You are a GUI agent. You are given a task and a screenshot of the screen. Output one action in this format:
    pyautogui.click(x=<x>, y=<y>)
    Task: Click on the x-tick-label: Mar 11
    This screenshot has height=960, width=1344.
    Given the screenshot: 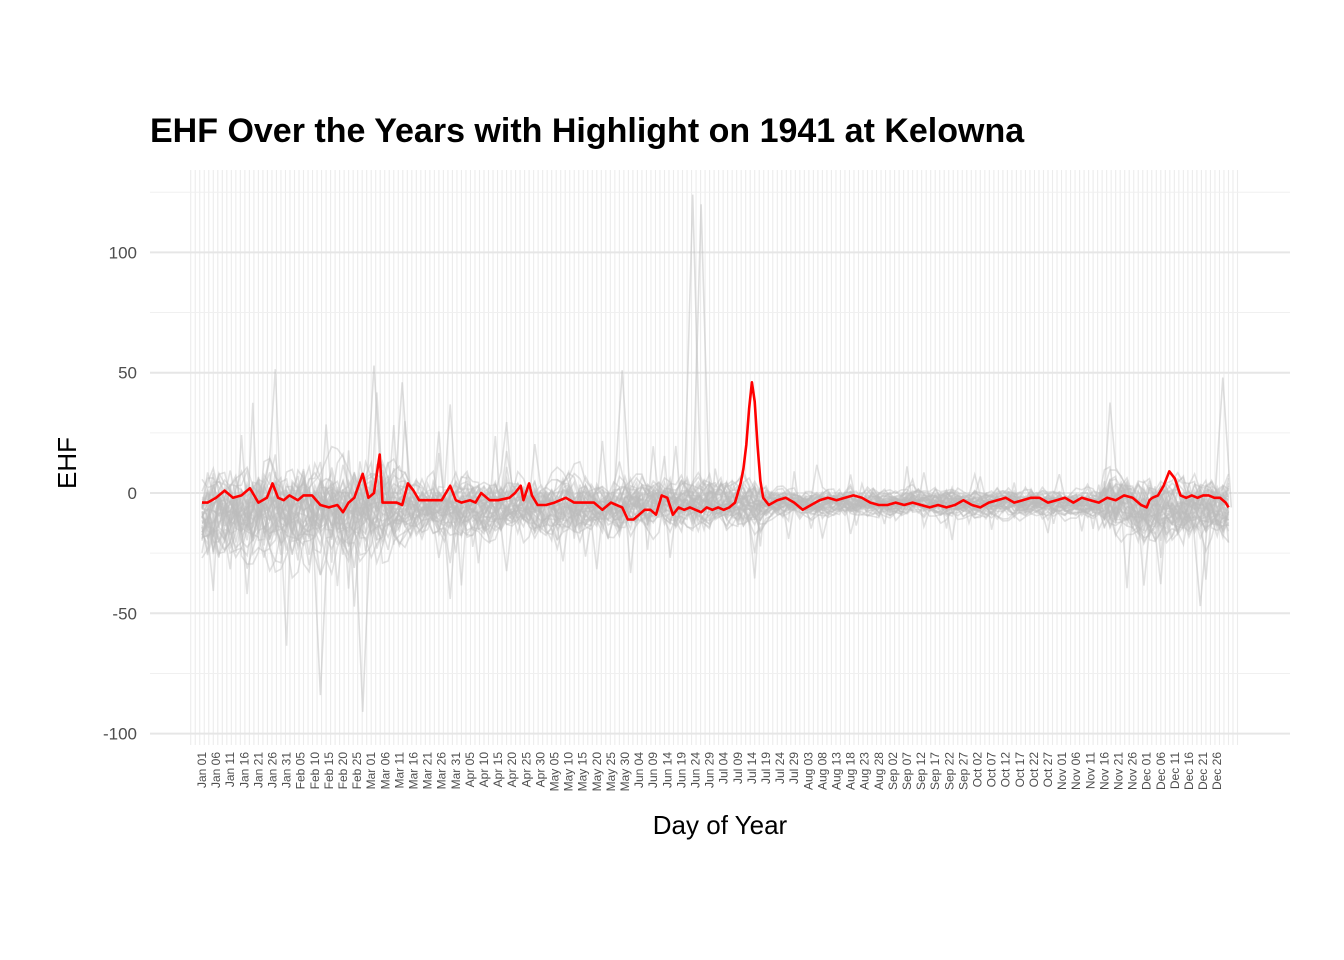 What is the action you would take?
    pyautogui.click(x=399, y=770)
    